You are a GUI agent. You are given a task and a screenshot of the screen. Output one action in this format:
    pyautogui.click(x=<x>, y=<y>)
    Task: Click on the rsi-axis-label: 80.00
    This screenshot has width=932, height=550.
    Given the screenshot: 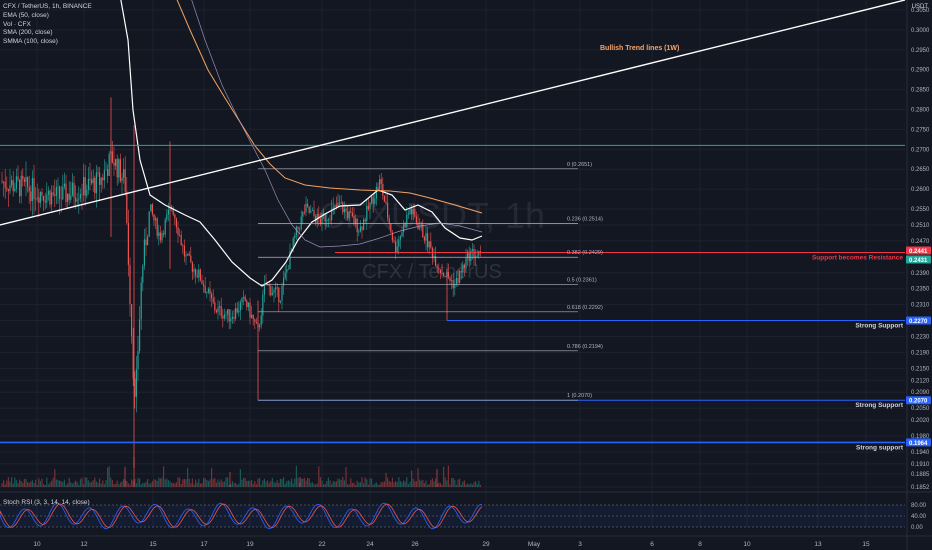 What is the action you would take?
    pyautogui.click(x=919, y=506)
    